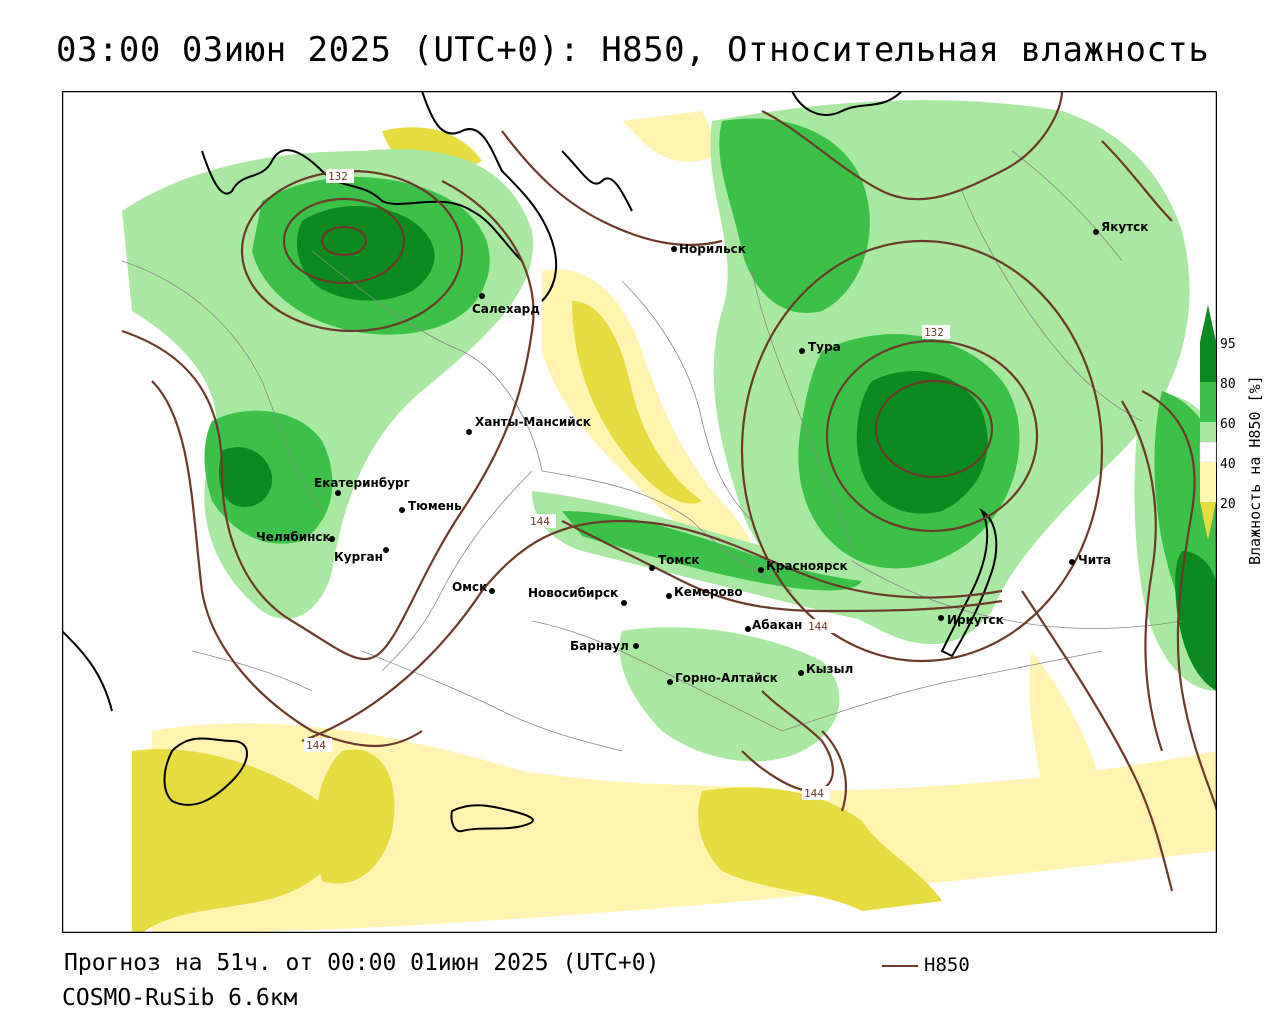 This screenshot has height=1024, width=1280. What do you see at coordinates (708, 592) in the screenshot?
I see `city-label: Кемерово` at bounding box center [708, 592].